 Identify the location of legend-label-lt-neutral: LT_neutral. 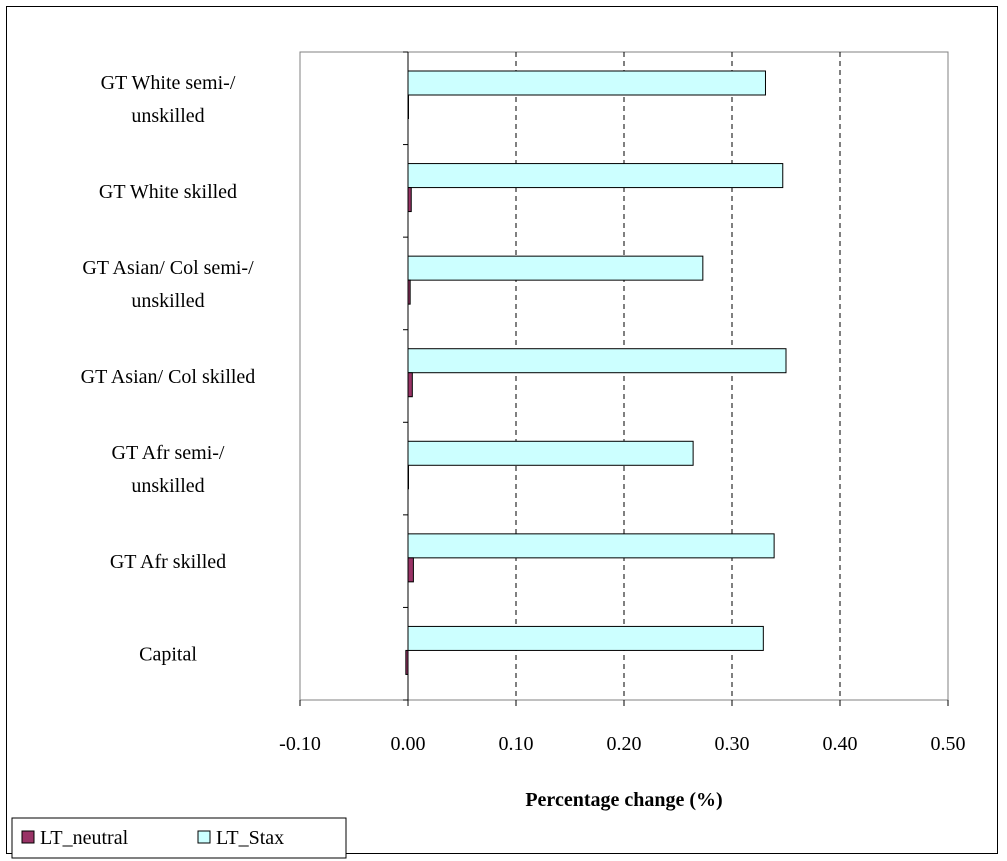
(84, 838).